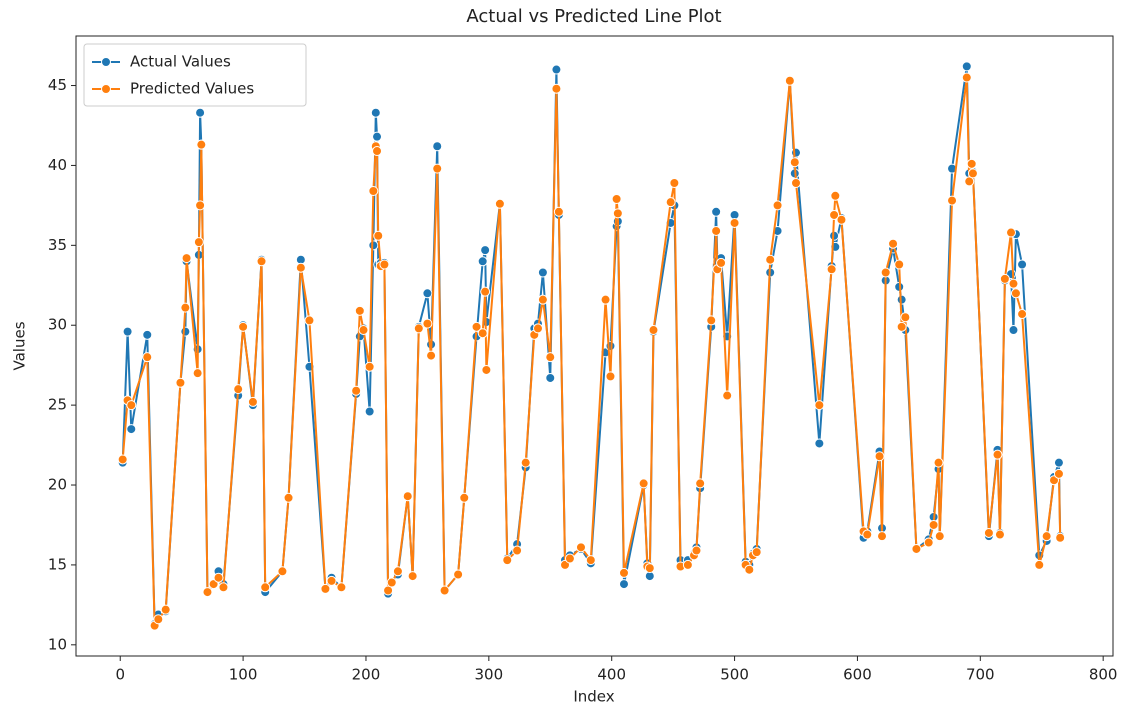 This screenshot has height=711, width=1128. I want to click on x-tick-label: 300, so click(489, 675).